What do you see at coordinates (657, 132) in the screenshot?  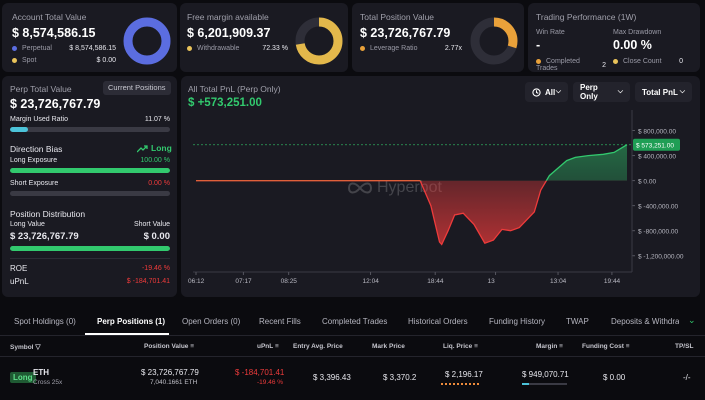 I see `y-tick-label: $ 800,000.00` at bounding box center [657, 132].